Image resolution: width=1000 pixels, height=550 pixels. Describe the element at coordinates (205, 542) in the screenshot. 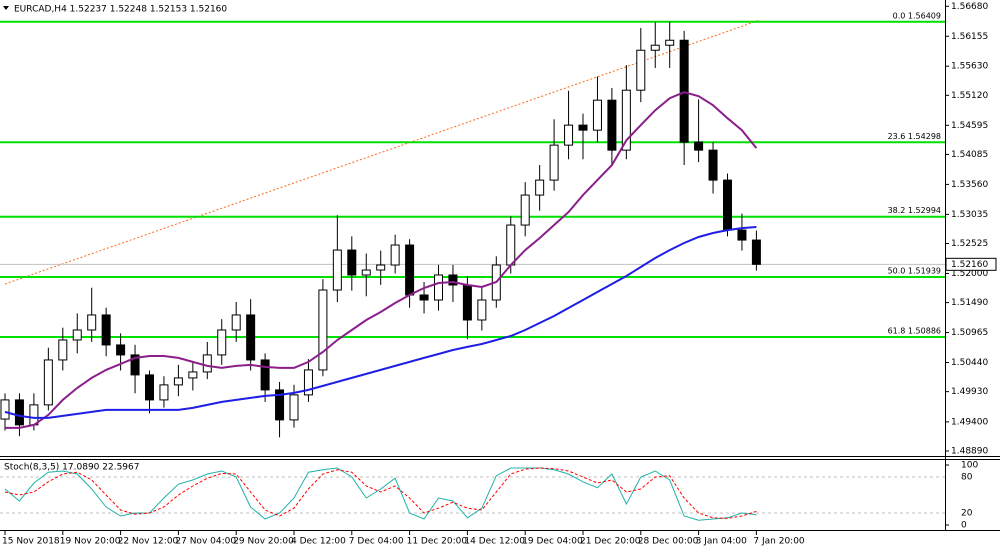

I see `x-tick-label: 27 Nov 04:00` at that location.